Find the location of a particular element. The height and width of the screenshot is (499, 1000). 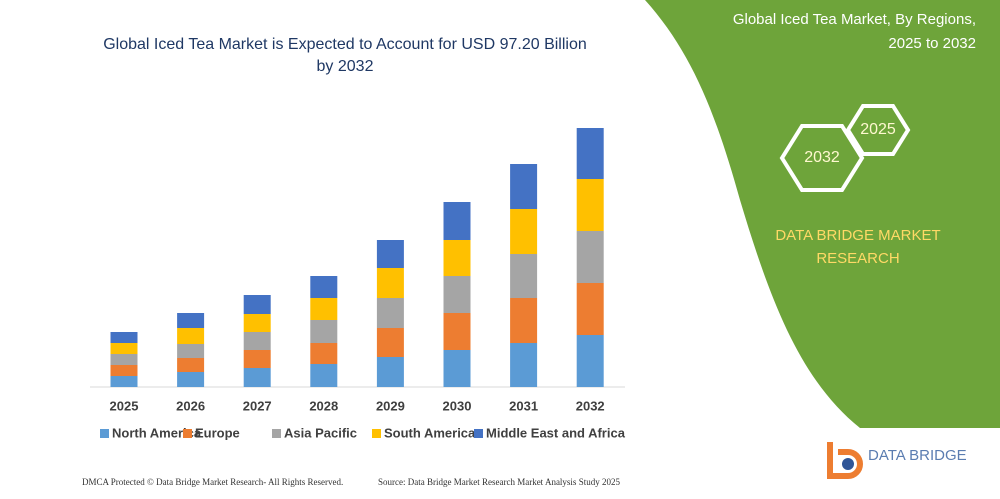

legend-label: North America is located at coordinates (157, 432).